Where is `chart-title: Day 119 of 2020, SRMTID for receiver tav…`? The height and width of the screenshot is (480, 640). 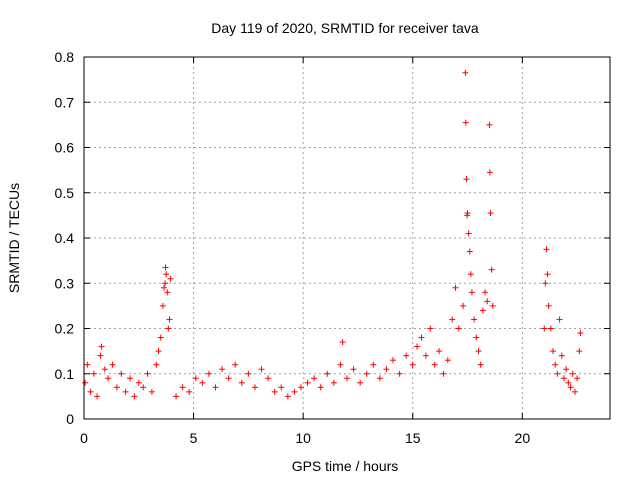 chart-title: Day 119 of 2020, SRMTID for receiver tav… is located at coordinates (345, 28).